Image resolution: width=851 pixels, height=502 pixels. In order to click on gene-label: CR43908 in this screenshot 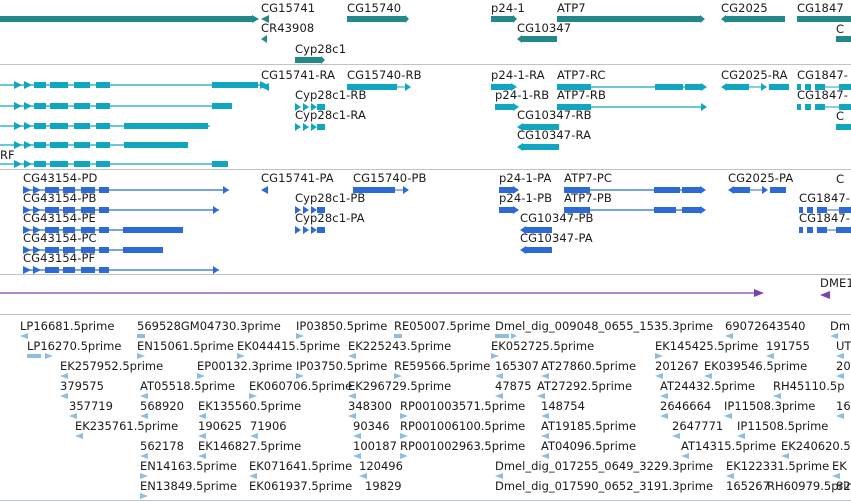, I will do `click(288, 28)`.